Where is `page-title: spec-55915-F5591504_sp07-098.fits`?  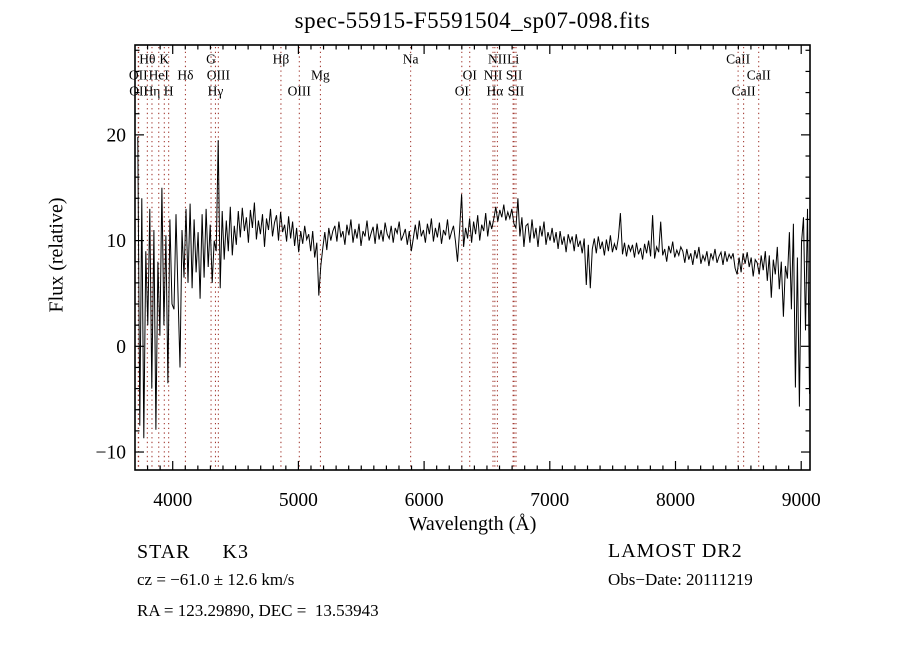 page-title: spec-55915-F5591504_sp07-098.fits is located at coordinates (472, 20).